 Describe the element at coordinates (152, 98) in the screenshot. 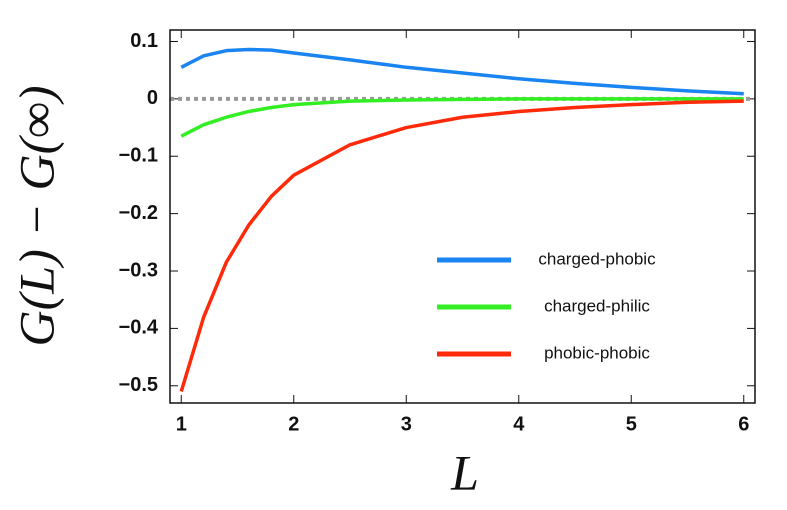

I see `y-tick-label: 0` at that location.